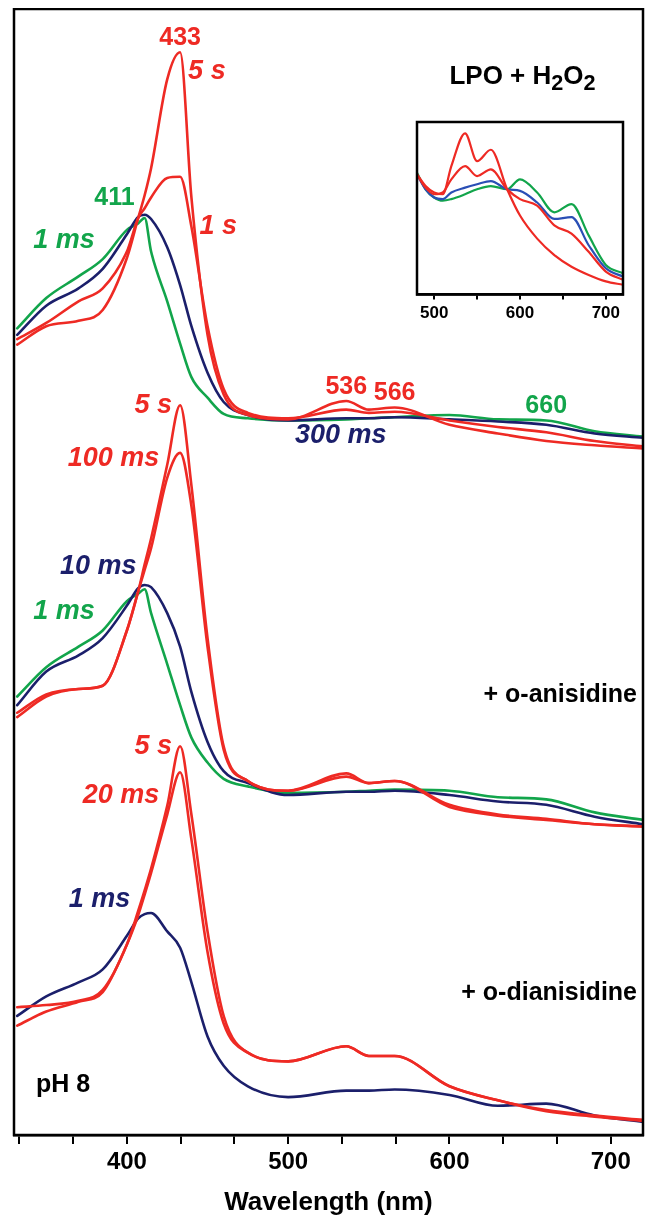  What do you see at coordinates (522, 79) in the screenshot?
I see `chart-title: LPO + H$_{2}$O$_{2}$` at bounding box center [522, 79].